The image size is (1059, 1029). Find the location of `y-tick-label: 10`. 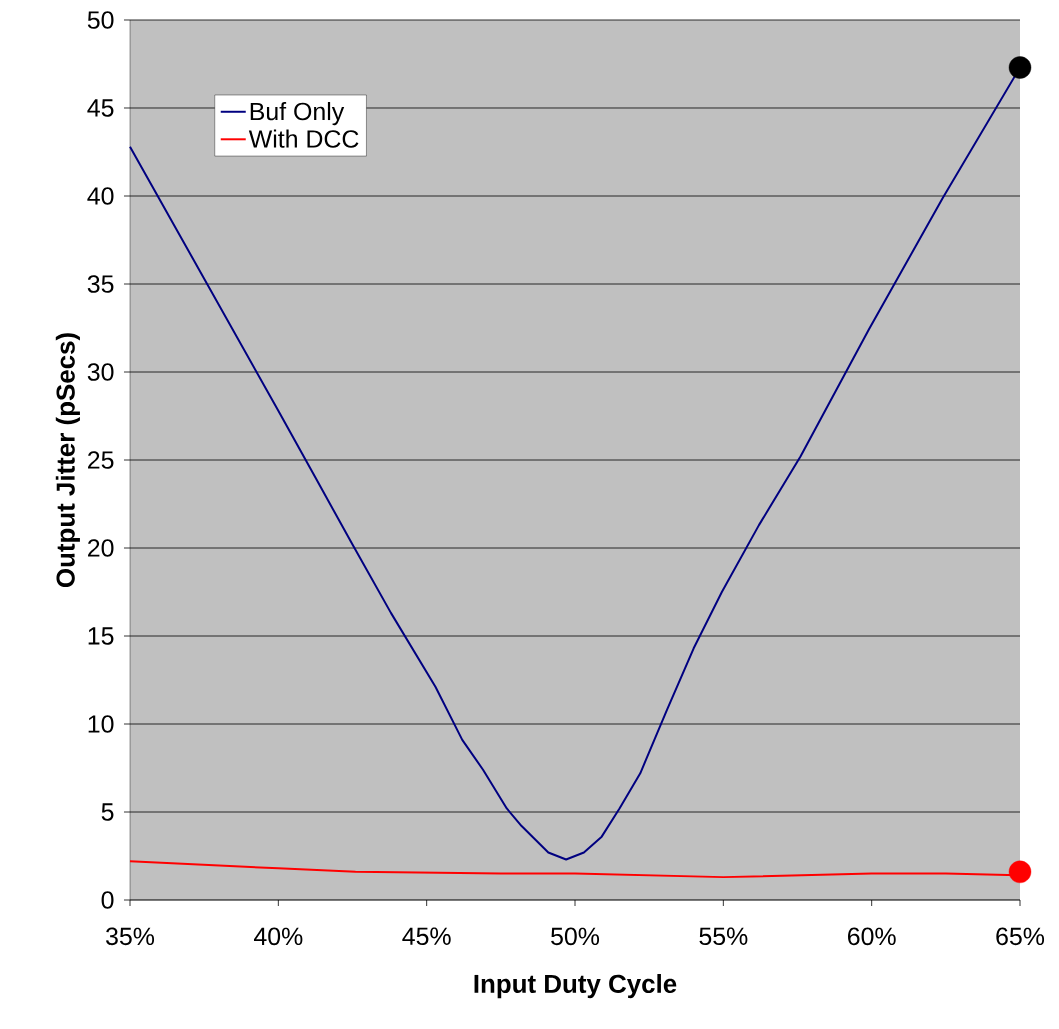

y-tick-label: 10 is located at coordinates (101, 724).